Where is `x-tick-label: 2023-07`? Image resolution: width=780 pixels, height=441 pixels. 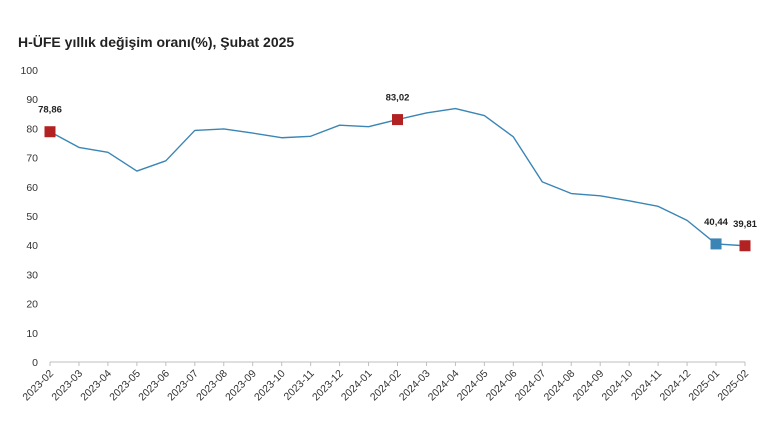 x-tick-label: 2023-07 is located at coordinates (183, 386).